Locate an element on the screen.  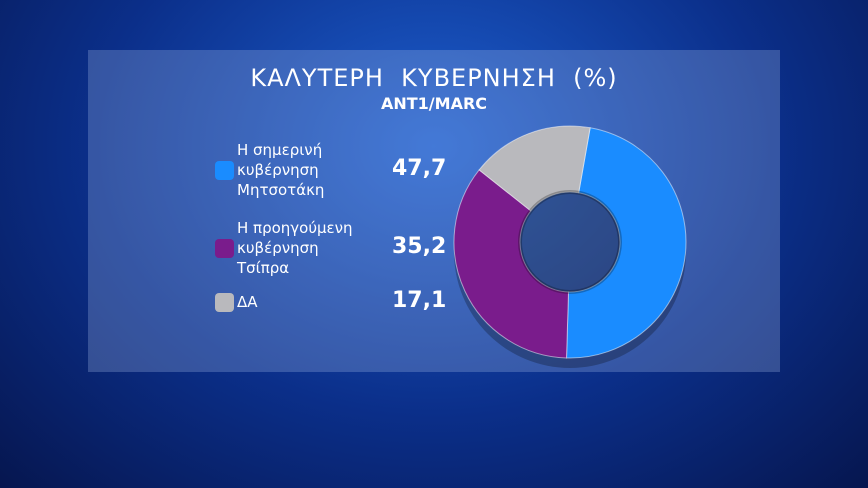
chart-subtitle: ANT1/MARC is located at coordinates (434, 103).